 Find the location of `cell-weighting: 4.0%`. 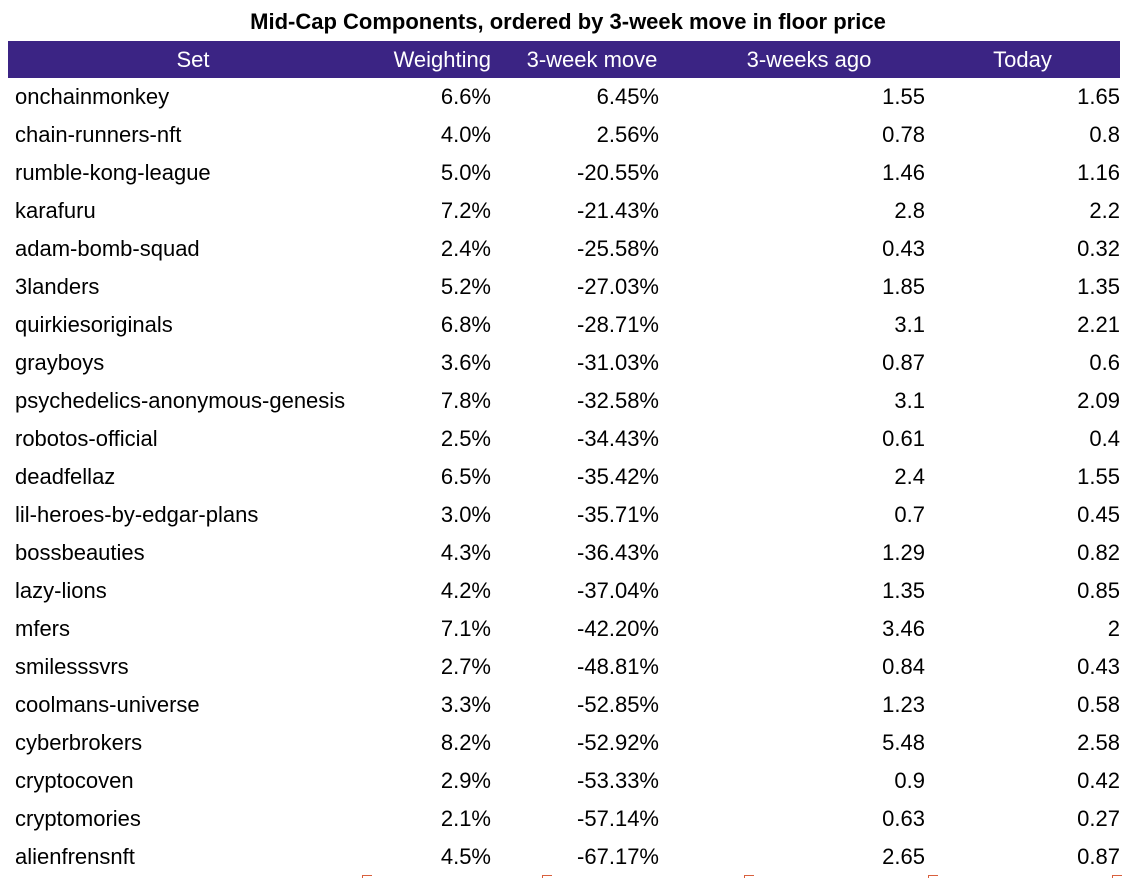

cell-weighting: 4.0% is located at coordinates (465, 134).